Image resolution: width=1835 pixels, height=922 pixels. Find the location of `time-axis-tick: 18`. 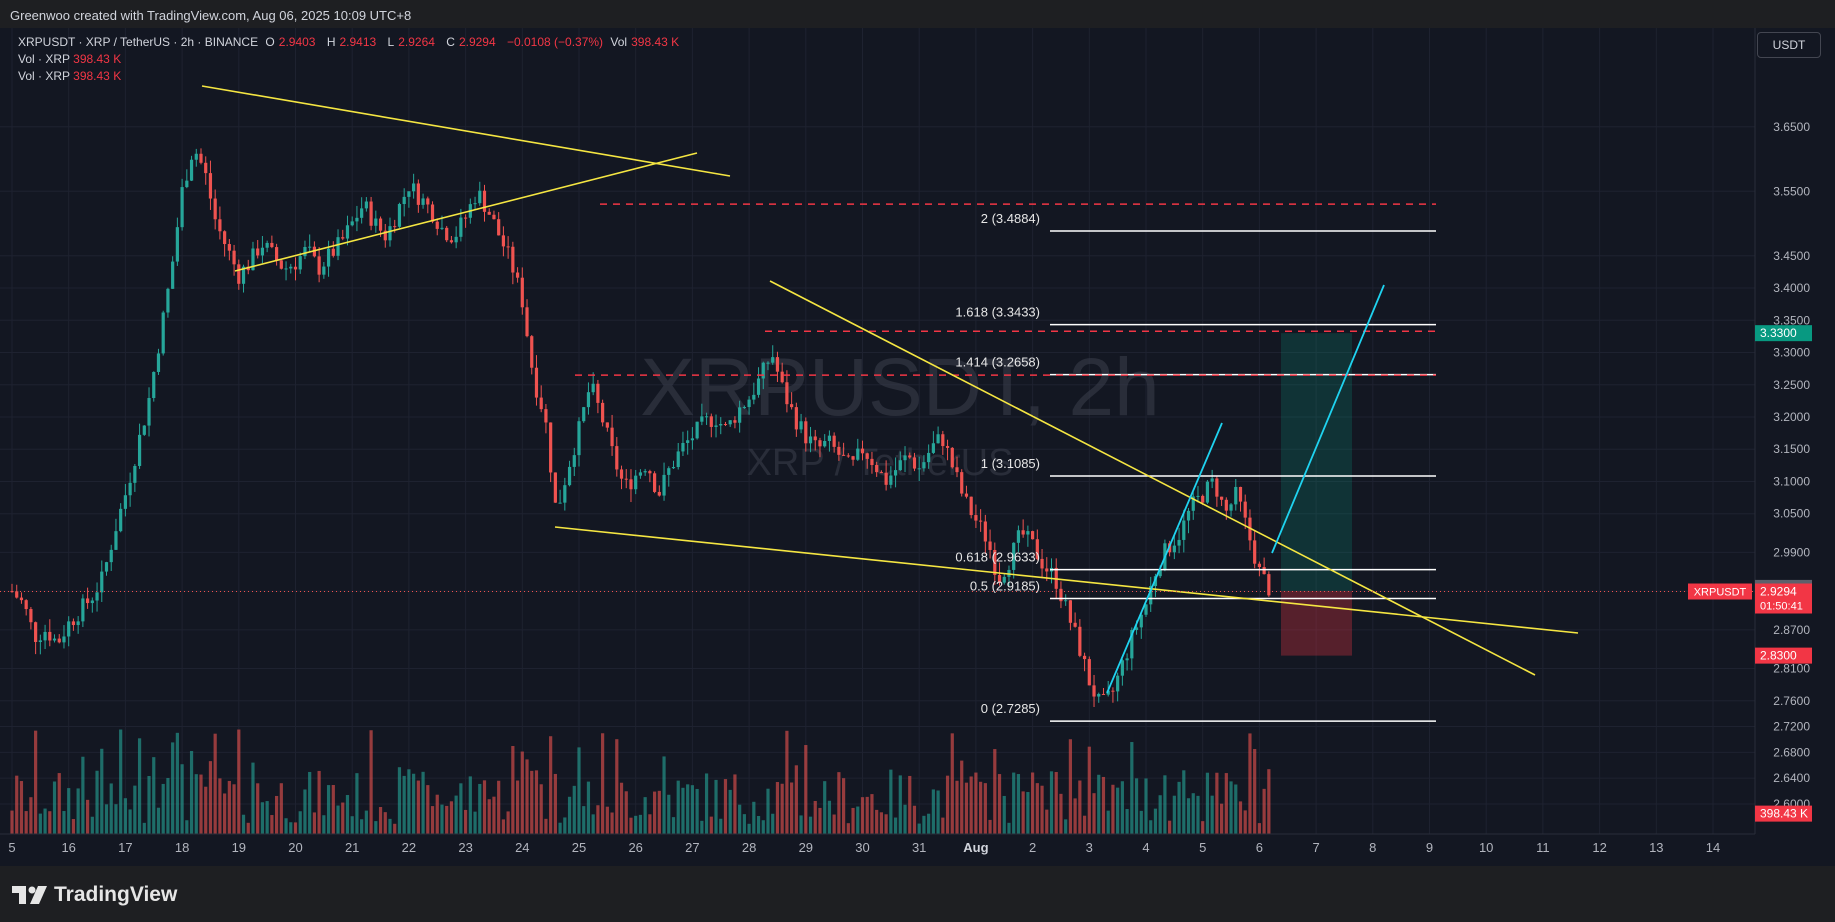

time-axis-tick: 18 is located at coordinates (182, 847).